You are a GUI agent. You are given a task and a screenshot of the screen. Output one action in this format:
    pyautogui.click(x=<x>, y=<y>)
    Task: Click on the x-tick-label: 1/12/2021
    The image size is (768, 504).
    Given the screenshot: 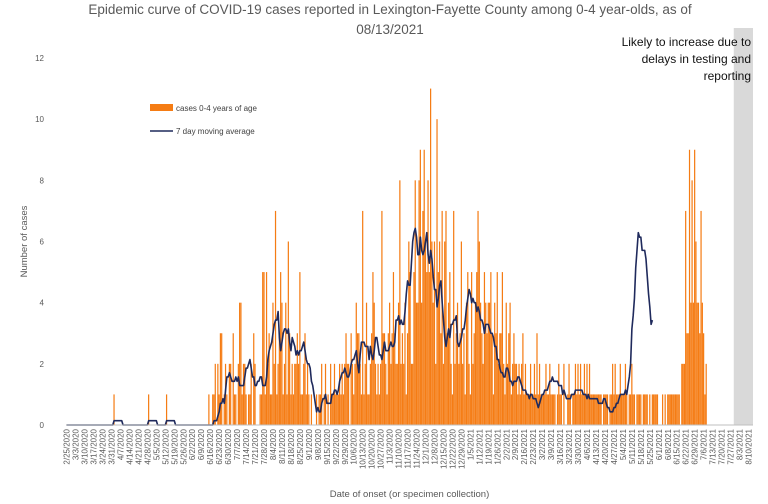 What is the action you would take?
    pyautogui.click(x=479, y=446)
    